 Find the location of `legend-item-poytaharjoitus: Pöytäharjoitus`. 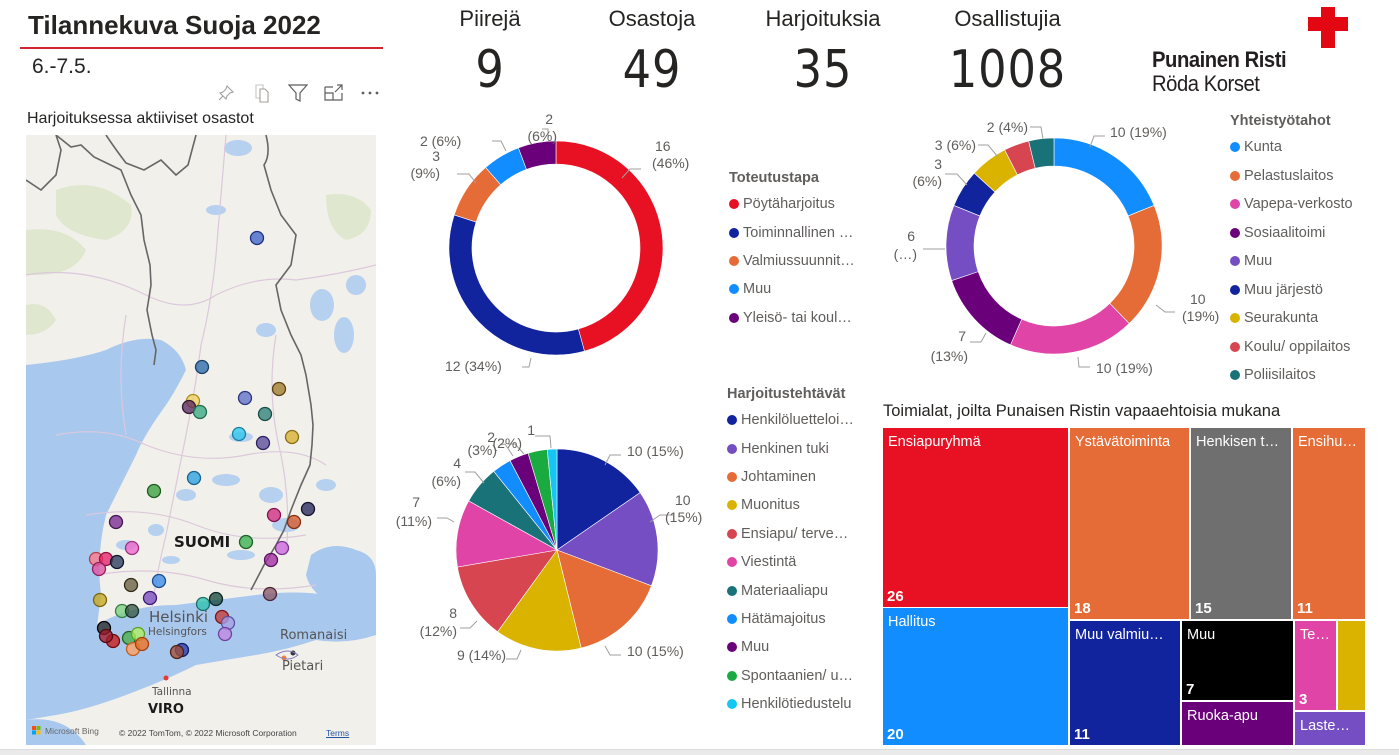

legend-item-poytaharjoitus: Pöytäharjoitus is located at coordinates (792, 204).